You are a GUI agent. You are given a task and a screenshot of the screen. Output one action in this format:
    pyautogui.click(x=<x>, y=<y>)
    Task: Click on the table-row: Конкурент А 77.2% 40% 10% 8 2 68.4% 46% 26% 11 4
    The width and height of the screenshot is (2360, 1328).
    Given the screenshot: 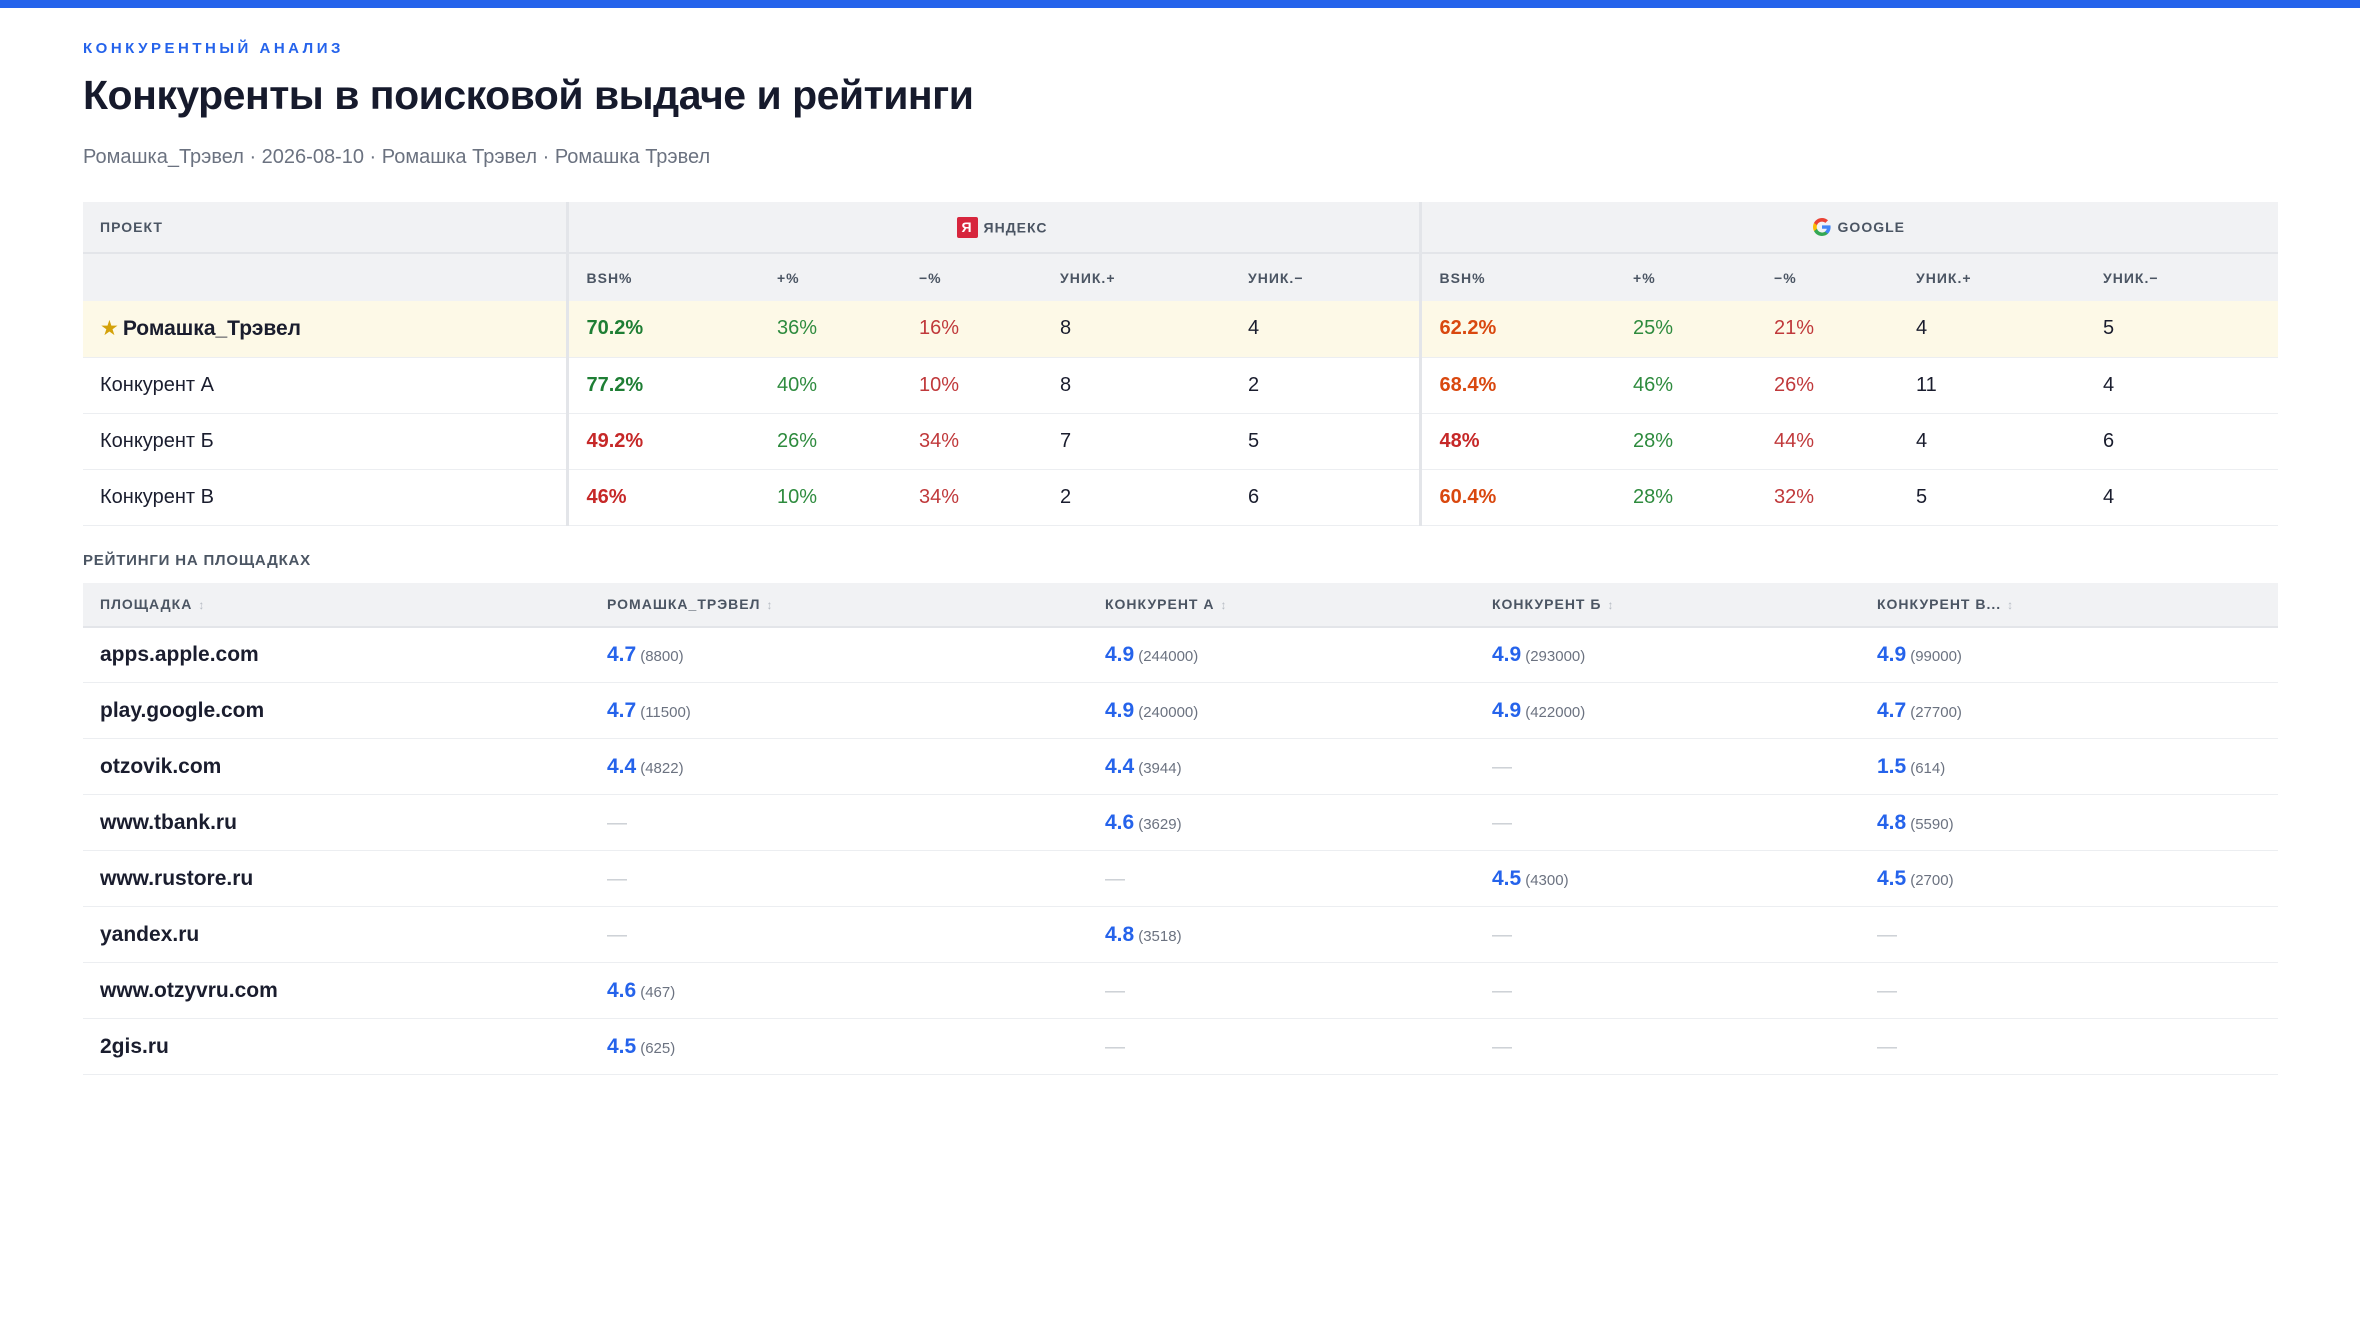 What is the action you would take?
    pyautogui.click(x=1181, y=385)
    